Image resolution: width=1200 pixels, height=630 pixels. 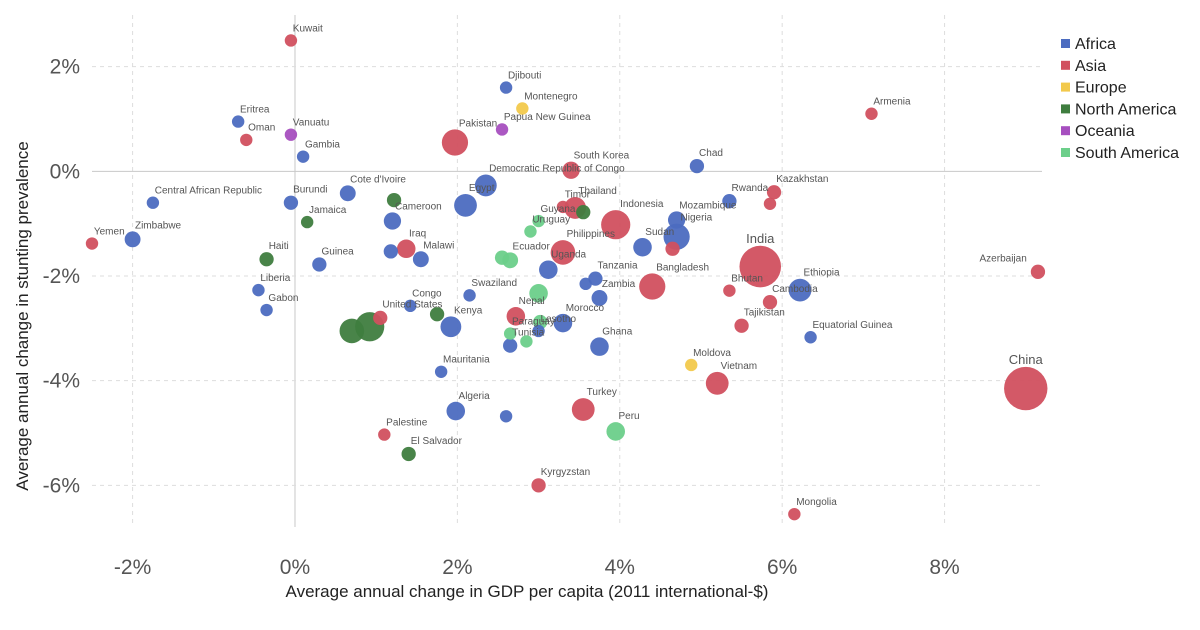 What do you see at coordinates (478, 123) in the screenshot?
I see `point-label: Pakistan` at bounding box center [478, 123].